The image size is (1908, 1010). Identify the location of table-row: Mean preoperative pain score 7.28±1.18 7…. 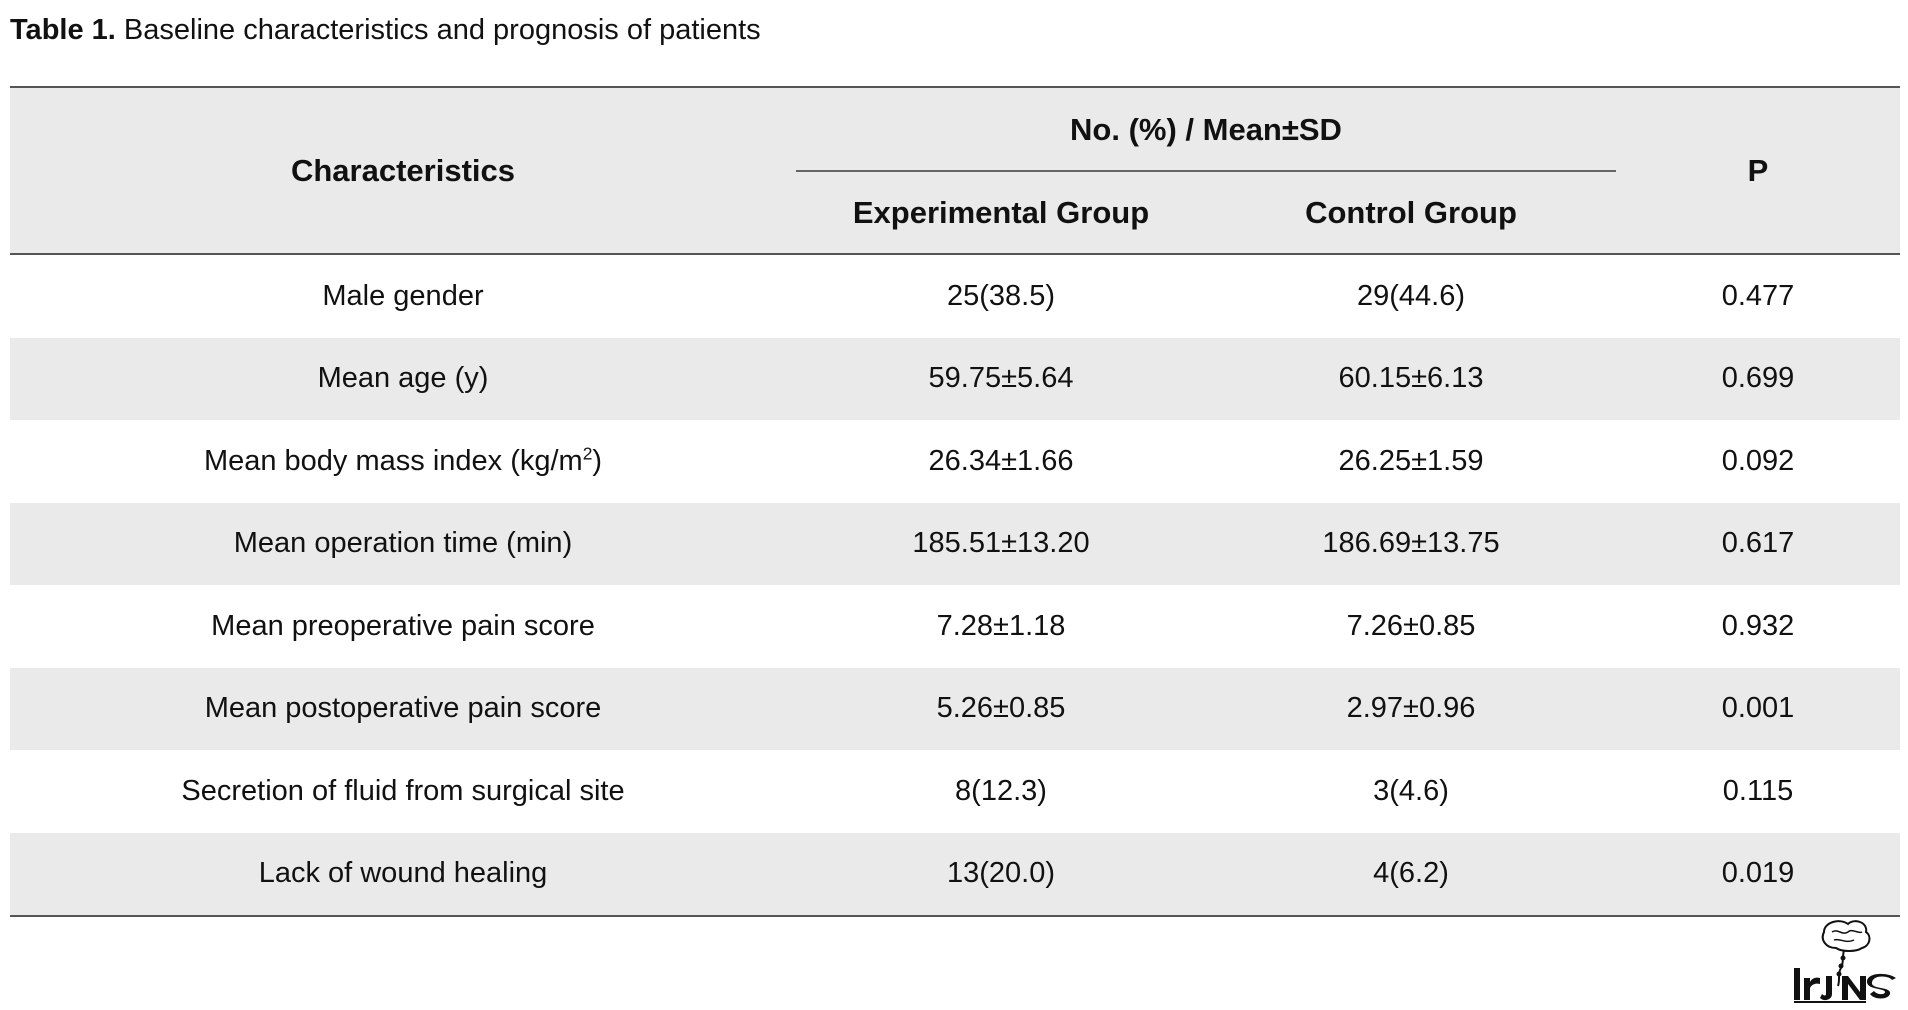
(955, 626).